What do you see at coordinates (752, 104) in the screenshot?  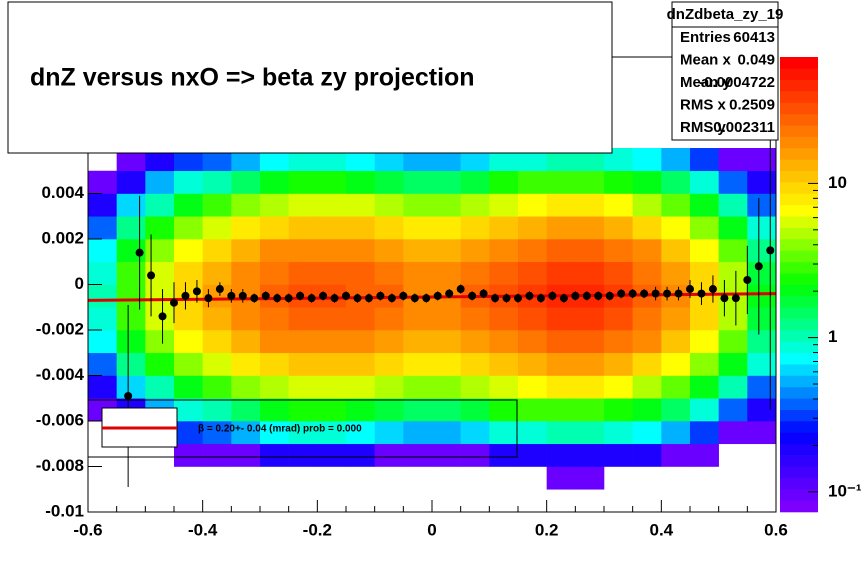 I see `stats-value: 0.2509` at bounding box center [752, 104].